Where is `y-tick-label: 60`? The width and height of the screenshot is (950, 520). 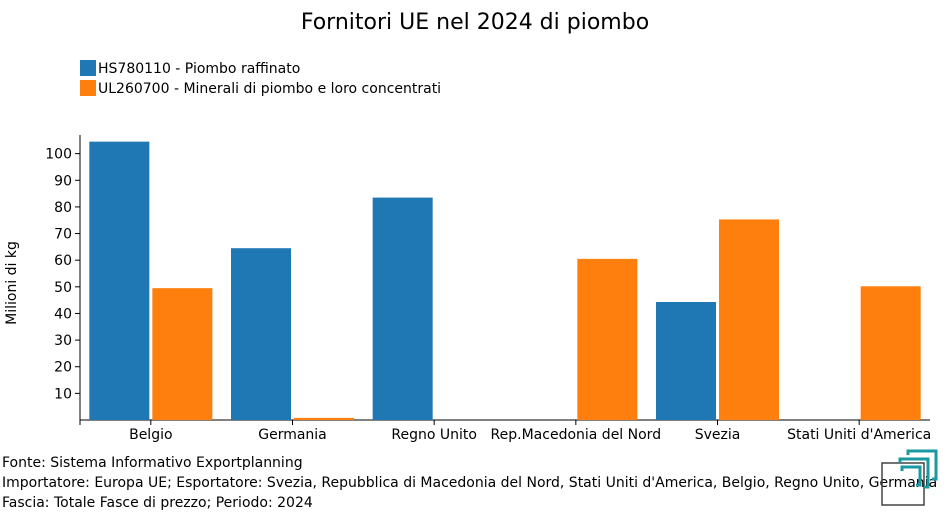 y-tick-label: 60 is located at coordinates (63, 261).